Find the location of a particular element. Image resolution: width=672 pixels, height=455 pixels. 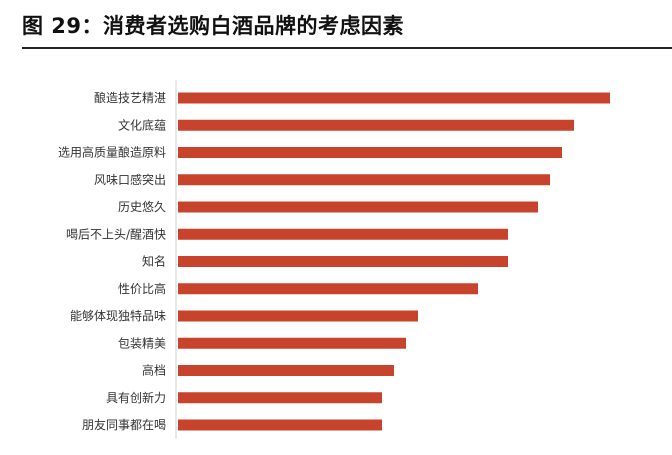

category-label-5: 喝后不上头/醒酒快 is located at coordinates (116, 234).